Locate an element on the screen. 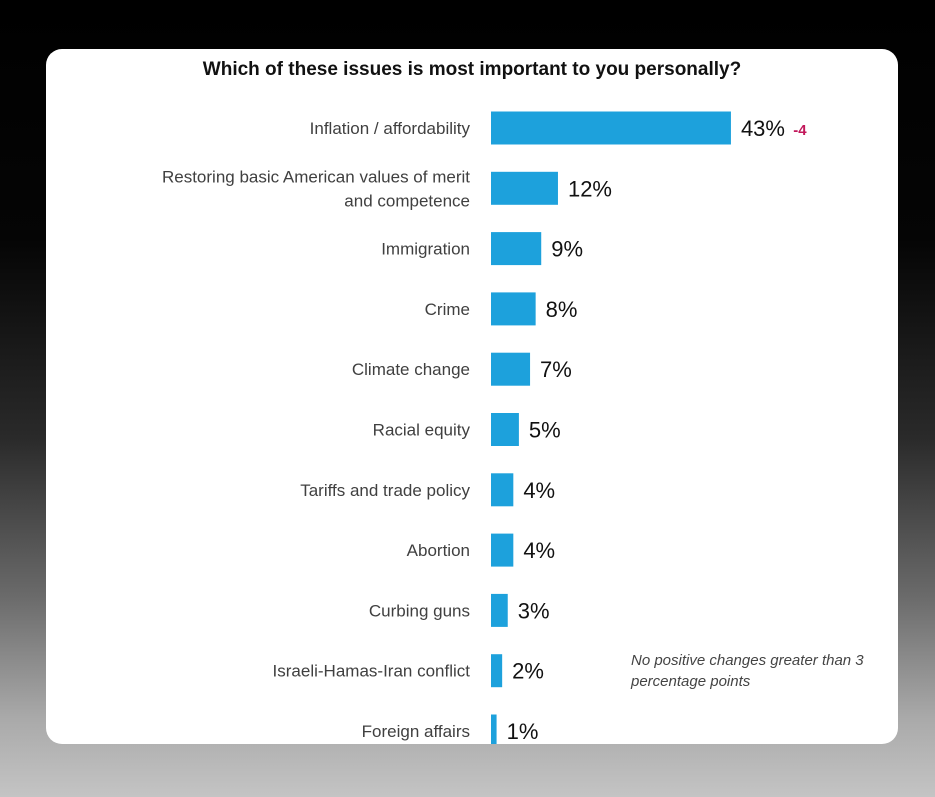 The image size is (935, 797). value-label: 2% is located at coordinates (528, 671).